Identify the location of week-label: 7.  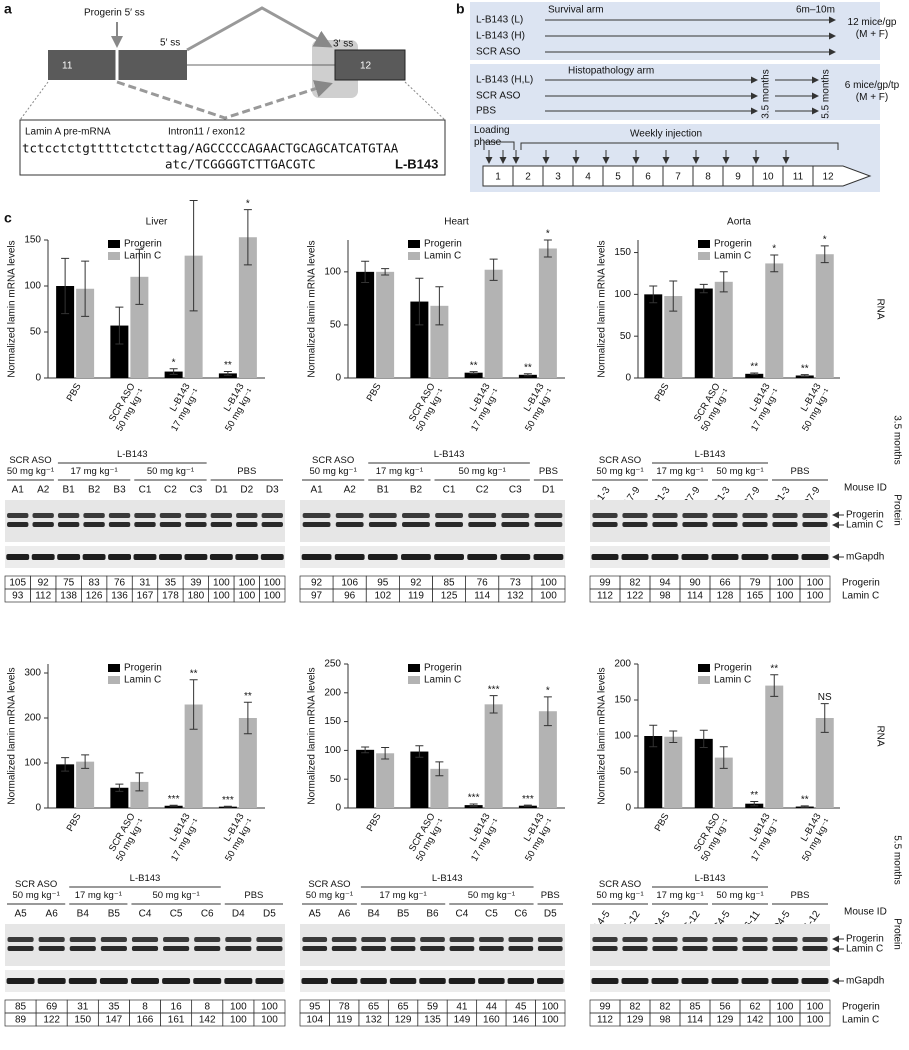
(678, 177).